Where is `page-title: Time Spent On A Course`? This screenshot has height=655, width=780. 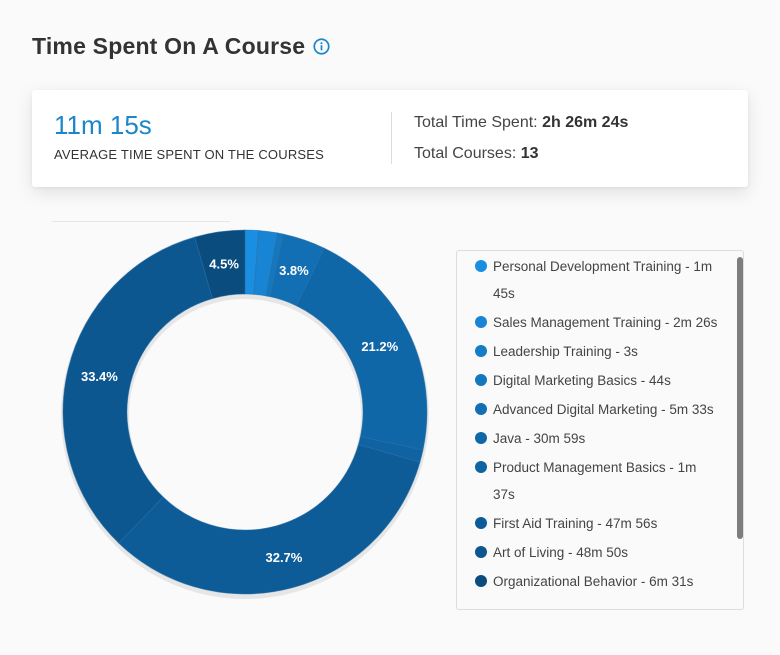
page-title: Time Spent On A Course is located at coordinates (181, 46).